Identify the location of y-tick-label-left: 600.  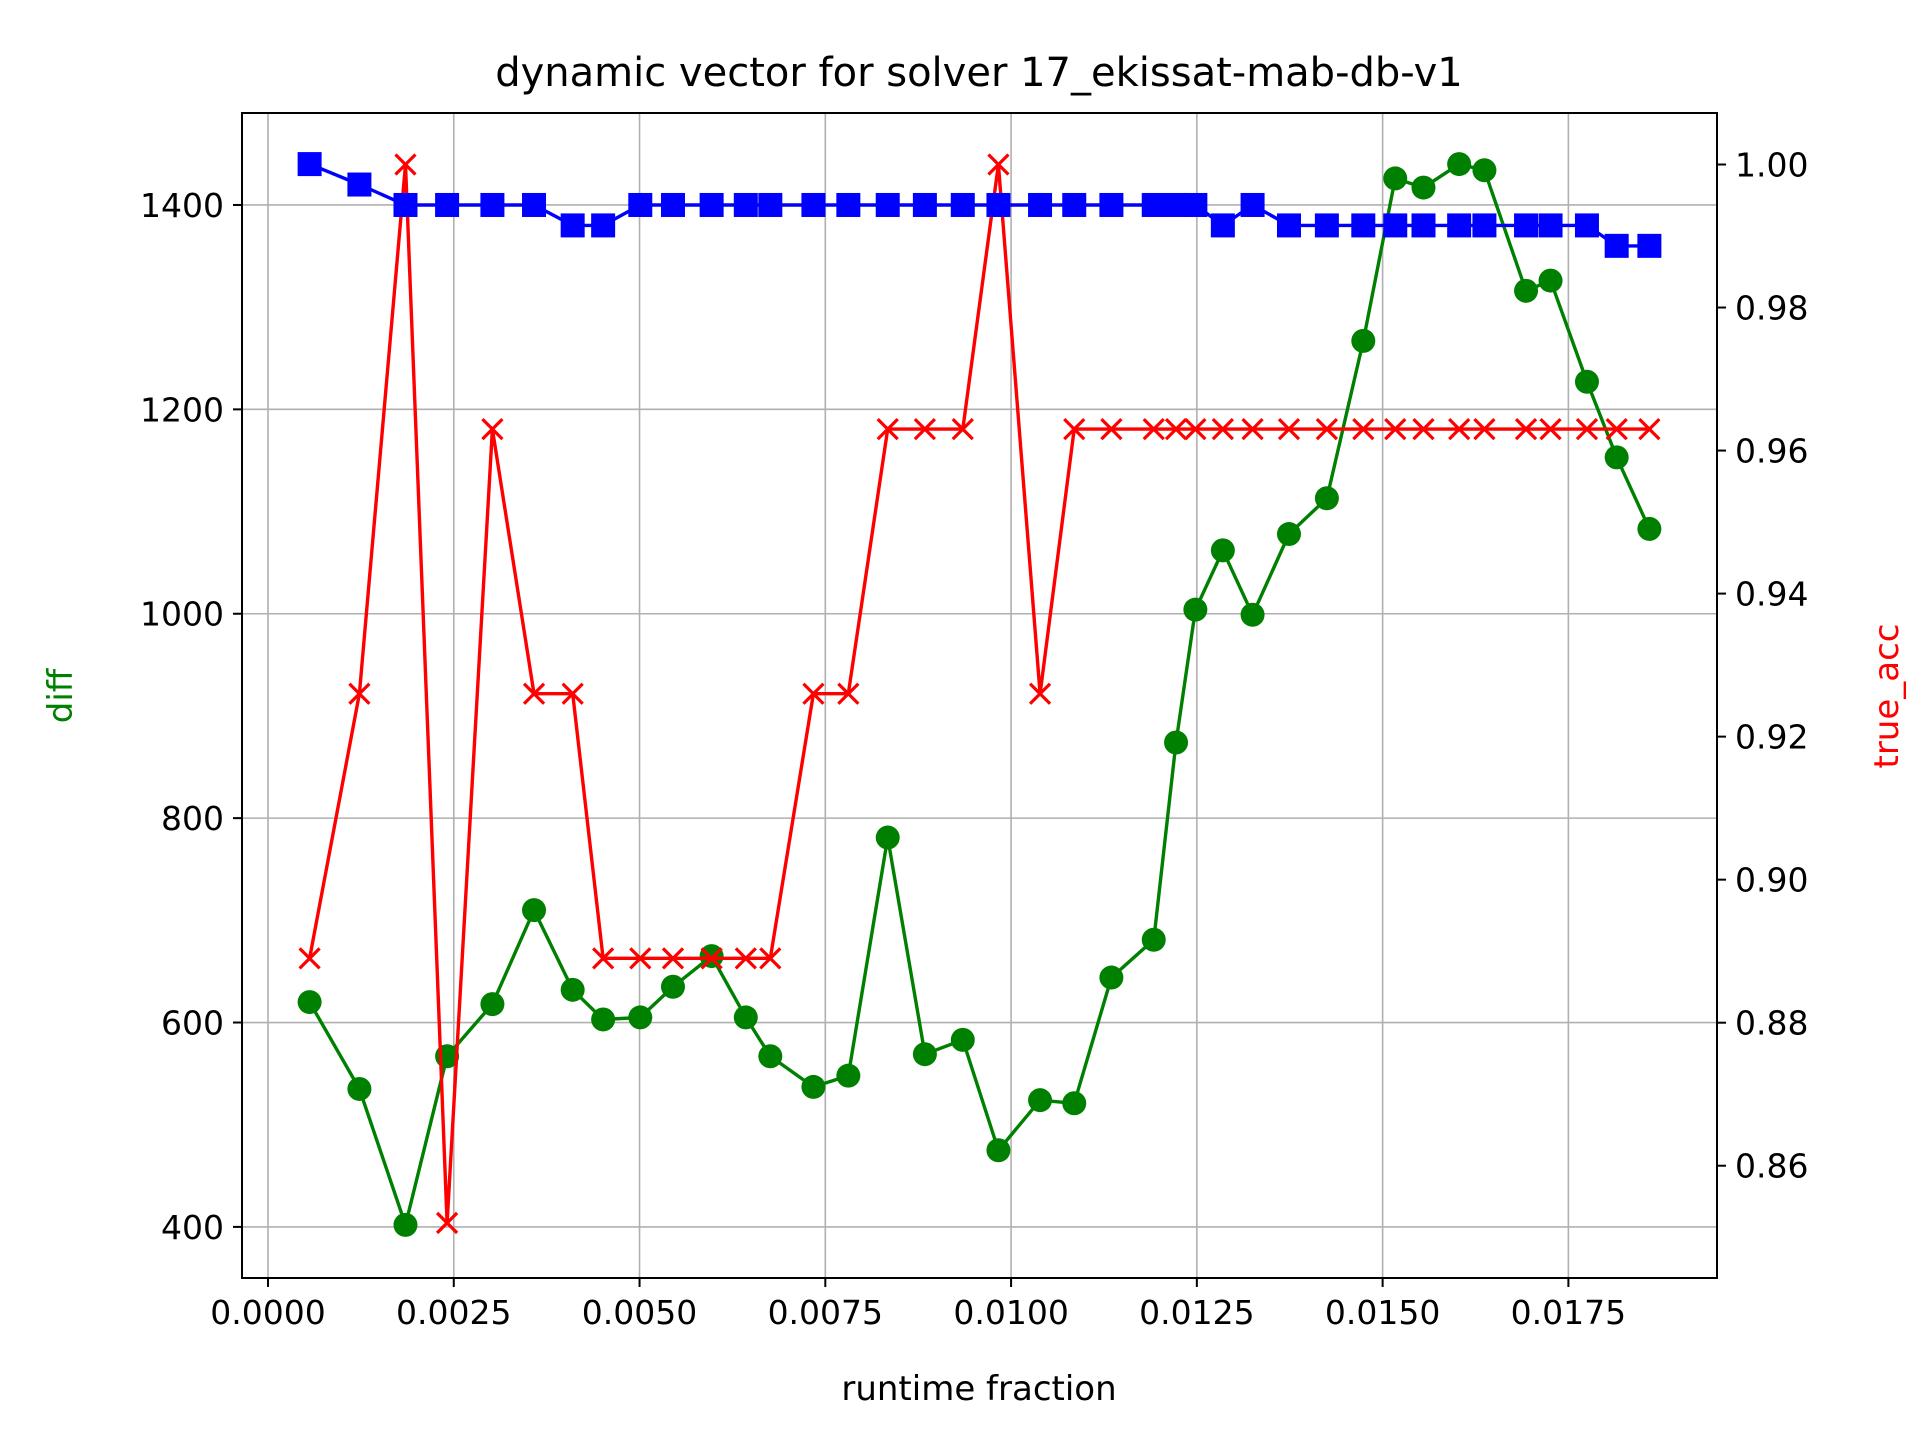
(192, 1023).